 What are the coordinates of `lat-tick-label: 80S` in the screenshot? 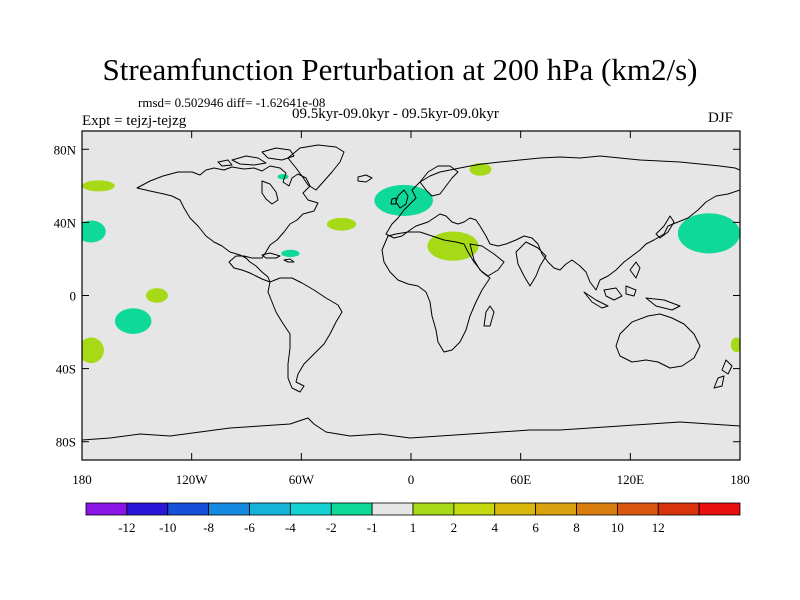 It's located at (66, 442).